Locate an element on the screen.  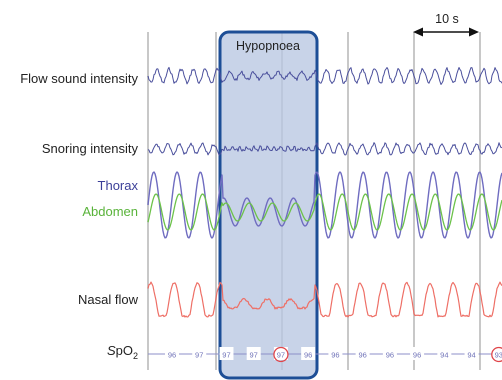
label-abdomen: Abdomen is located at coordinates (110, 211).